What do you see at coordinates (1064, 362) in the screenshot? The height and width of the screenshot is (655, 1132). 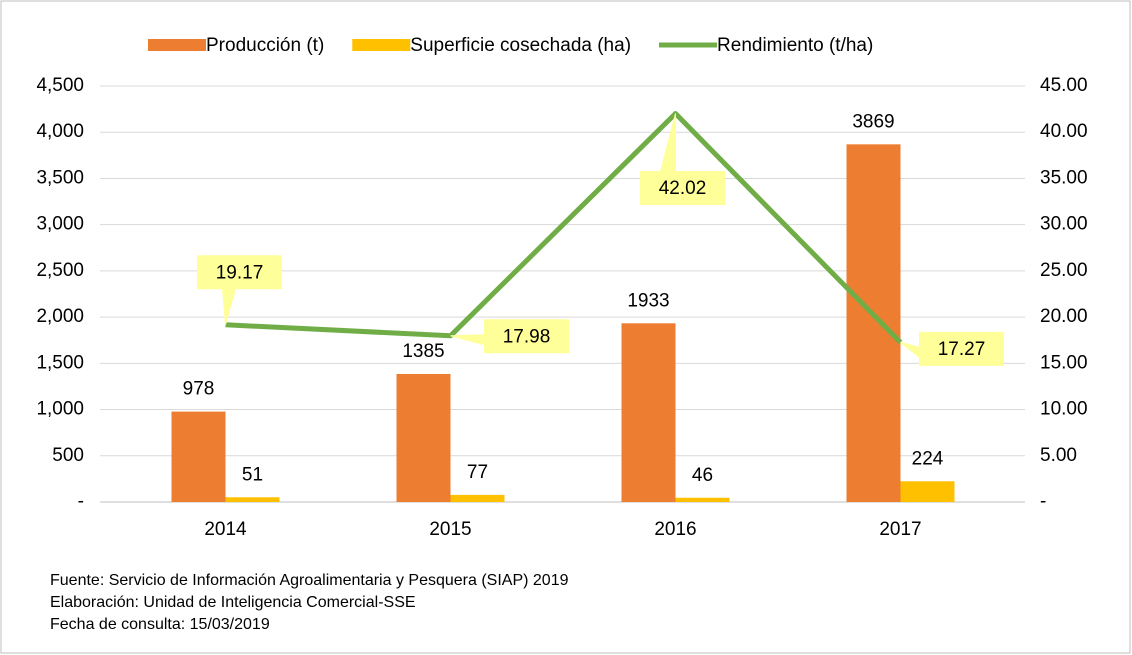 I see `y2-tick-label: 15.00` at bounding box center [1064, 362].